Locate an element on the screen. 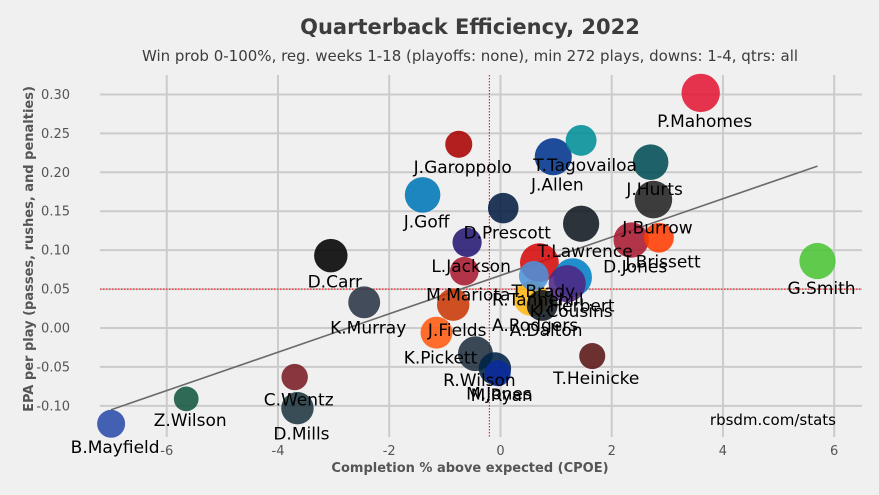 This screenshot has width=879, height=495. qb-label: K.Cousins is located at coordinates (571, 312).